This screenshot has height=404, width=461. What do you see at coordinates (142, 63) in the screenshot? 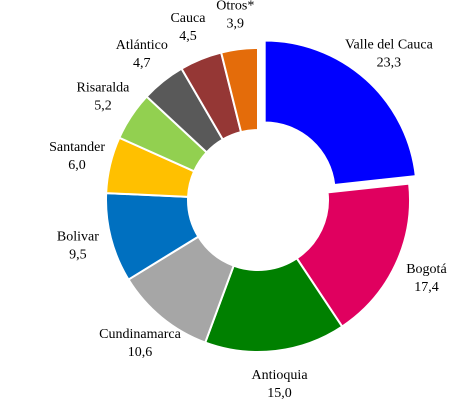
I see `slice-value: 4,7` at bounding box center [142, 63].